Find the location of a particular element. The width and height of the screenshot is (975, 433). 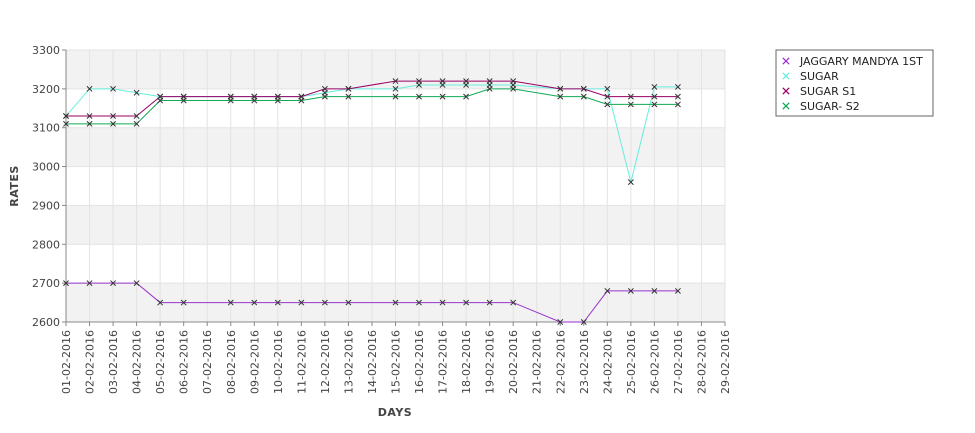

x-tick-label: 12-02-2016 is located at coordinates (325, 362).